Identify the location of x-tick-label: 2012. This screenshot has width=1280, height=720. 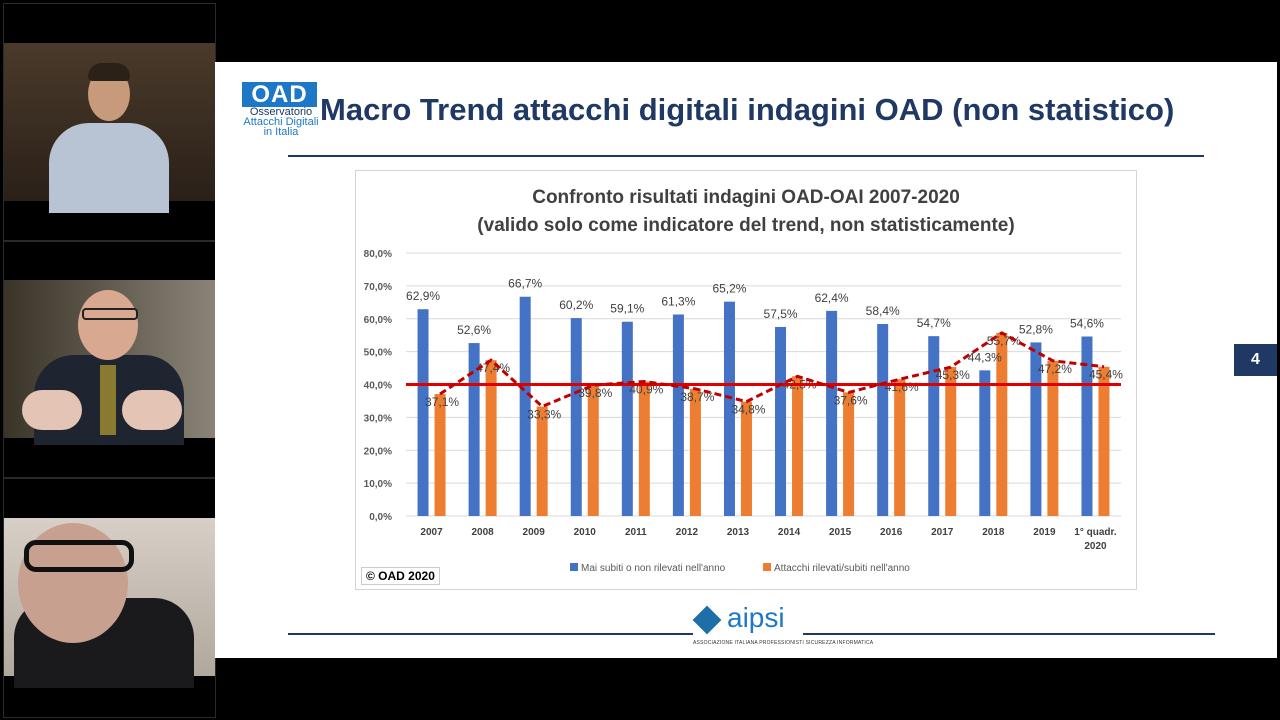
(687, 532).